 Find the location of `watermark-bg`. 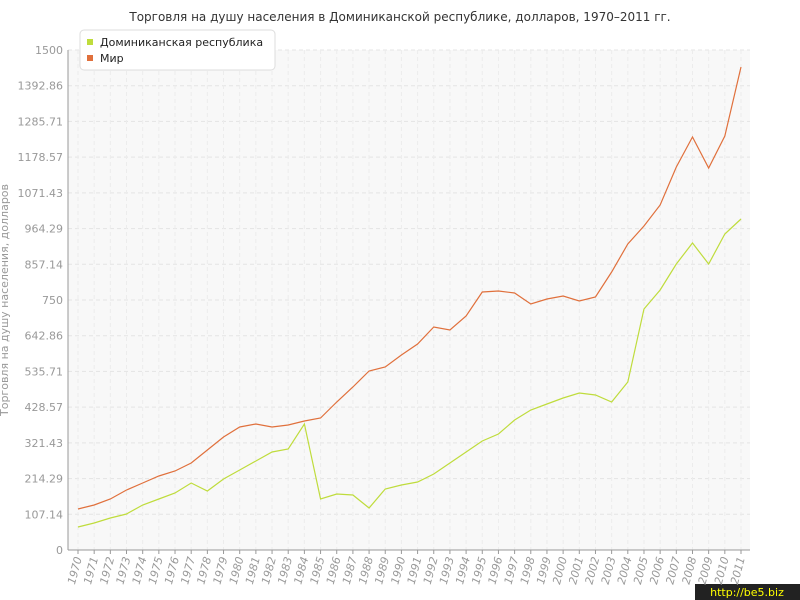

watermark-bg is located at coordinates (747, 592).